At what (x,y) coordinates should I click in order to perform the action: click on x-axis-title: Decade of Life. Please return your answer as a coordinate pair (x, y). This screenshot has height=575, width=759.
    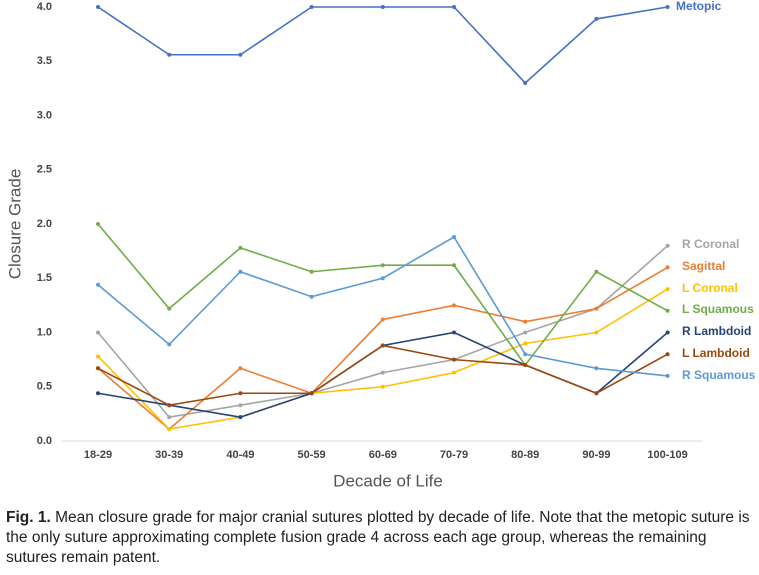
    Looking at the image, I should click on (388, 480).